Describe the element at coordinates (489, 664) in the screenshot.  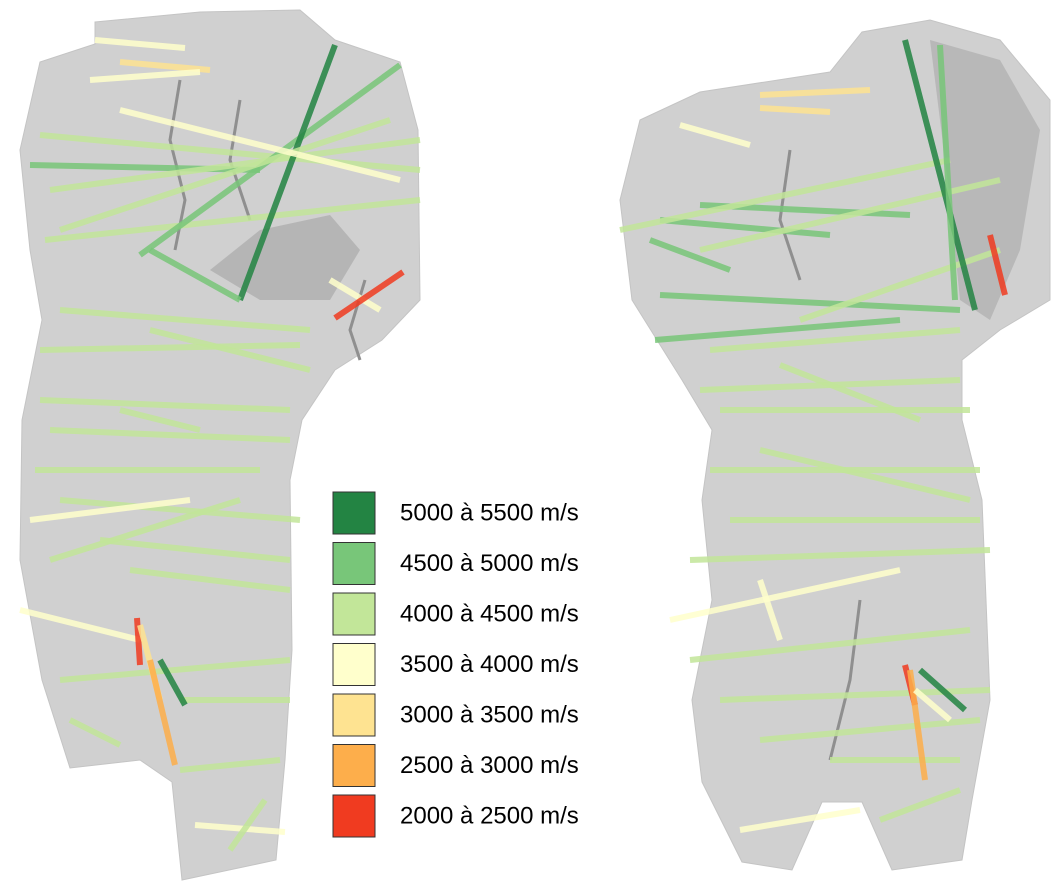
I see `legend-label: 3500 à 4000 m/s` at that location.